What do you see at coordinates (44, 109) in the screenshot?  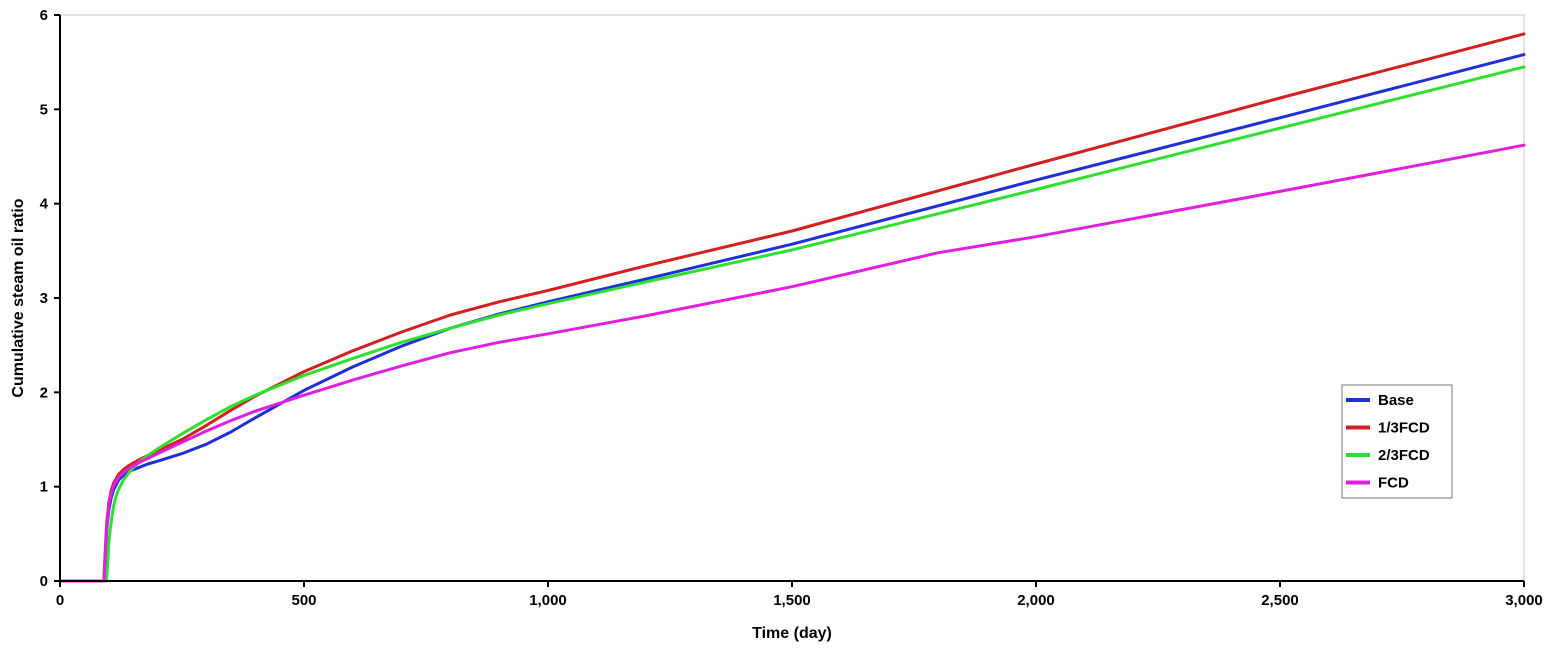 I see `y-tick-label: 5` at bounding box center [44, 109].